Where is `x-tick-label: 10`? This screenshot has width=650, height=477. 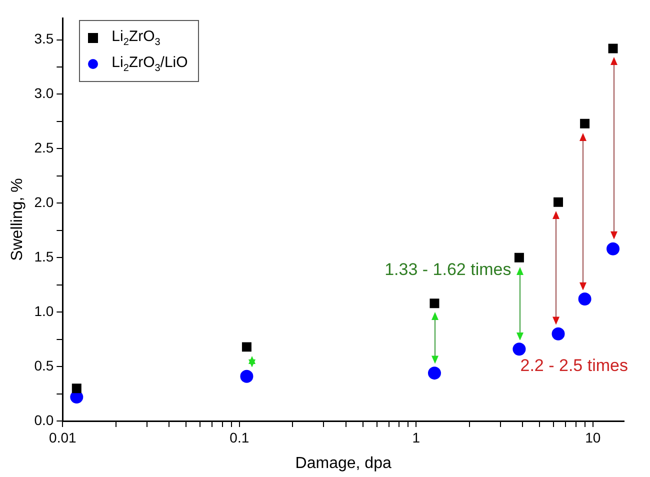 x-tick-label: 10 is located at coordinates (593, 437).